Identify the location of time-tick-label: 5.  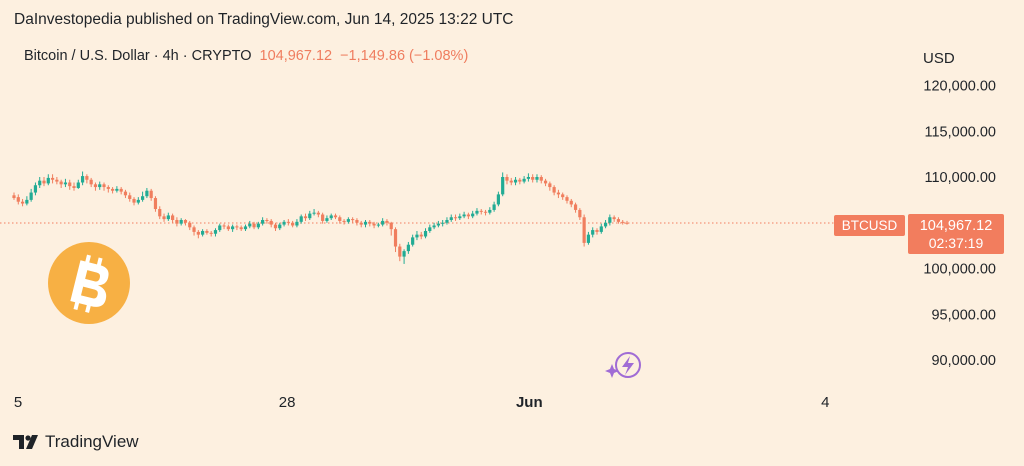
(18, 402).